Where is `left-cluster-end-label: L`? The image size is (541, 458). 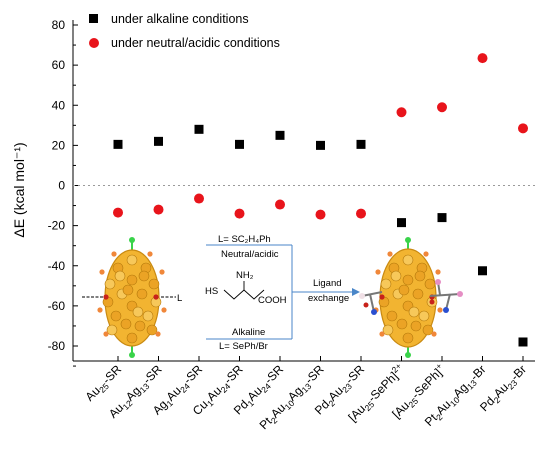
left-cluster-end-label: L is located at coordinates (179, 298).